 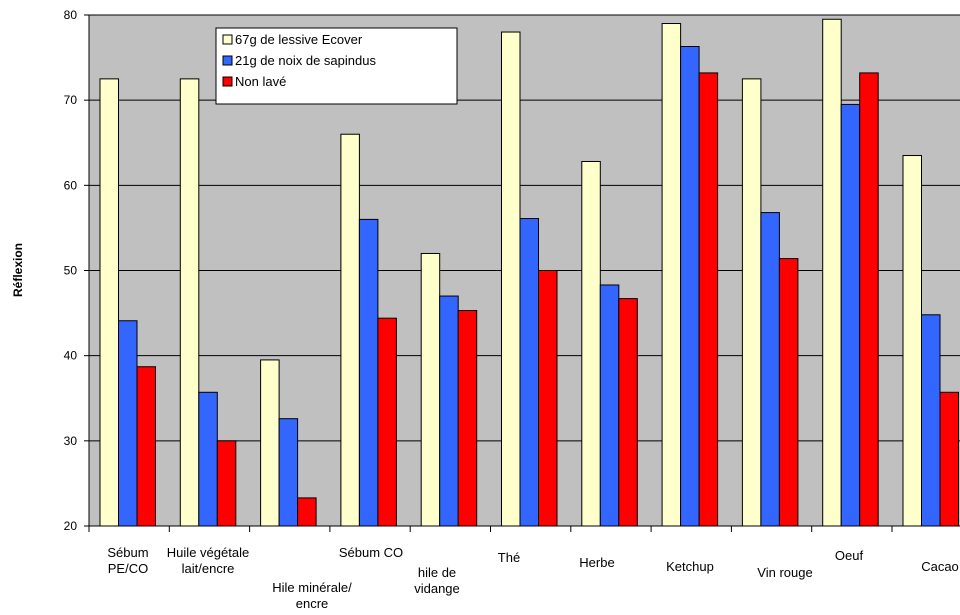 I want to click on y-tick-label: 40, so click(x=71, y=356).